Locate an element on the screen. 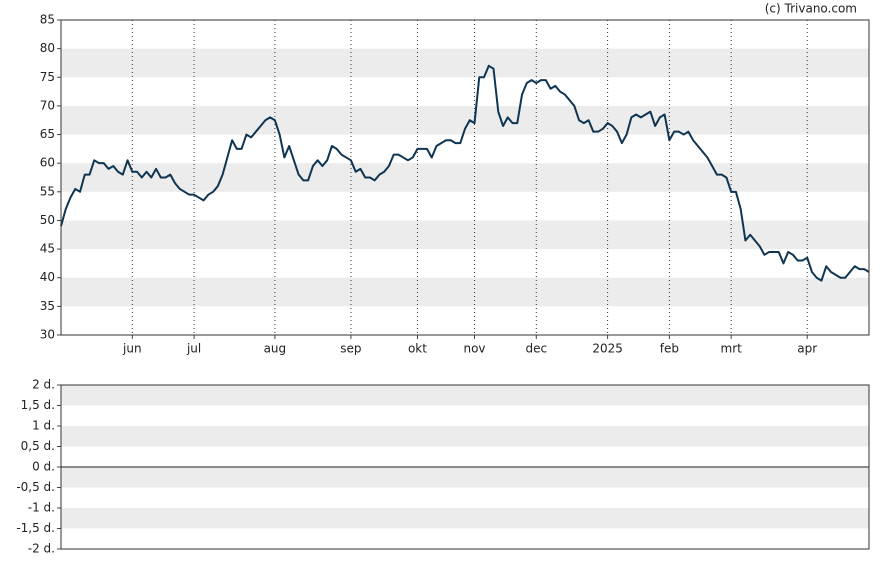 This screenshot has width=888, height=565. x-tick-label: sep is located at coordinates (350, 349).